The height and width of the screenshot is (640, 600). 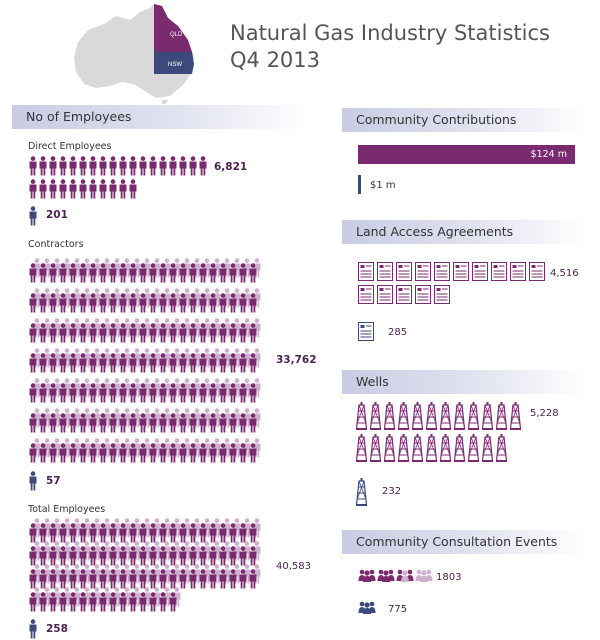 What do you see at coordinates (398, 609) in the screenshot?
I see `consultation-icon-value: 775` at bounding box center [398, 609].